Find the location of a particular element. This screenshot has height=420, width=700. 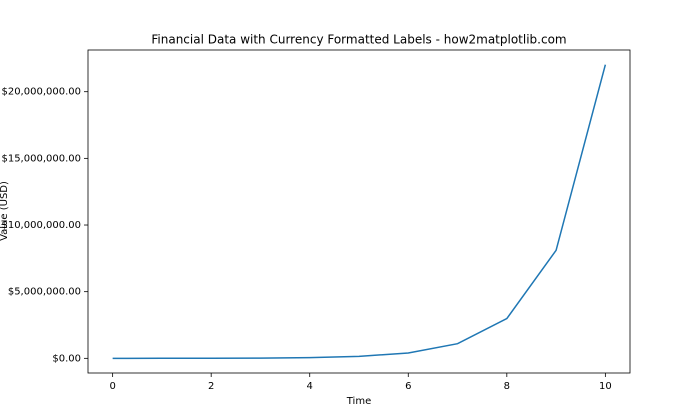

x-tick-label: 10 is located at coordinates (605, 386).